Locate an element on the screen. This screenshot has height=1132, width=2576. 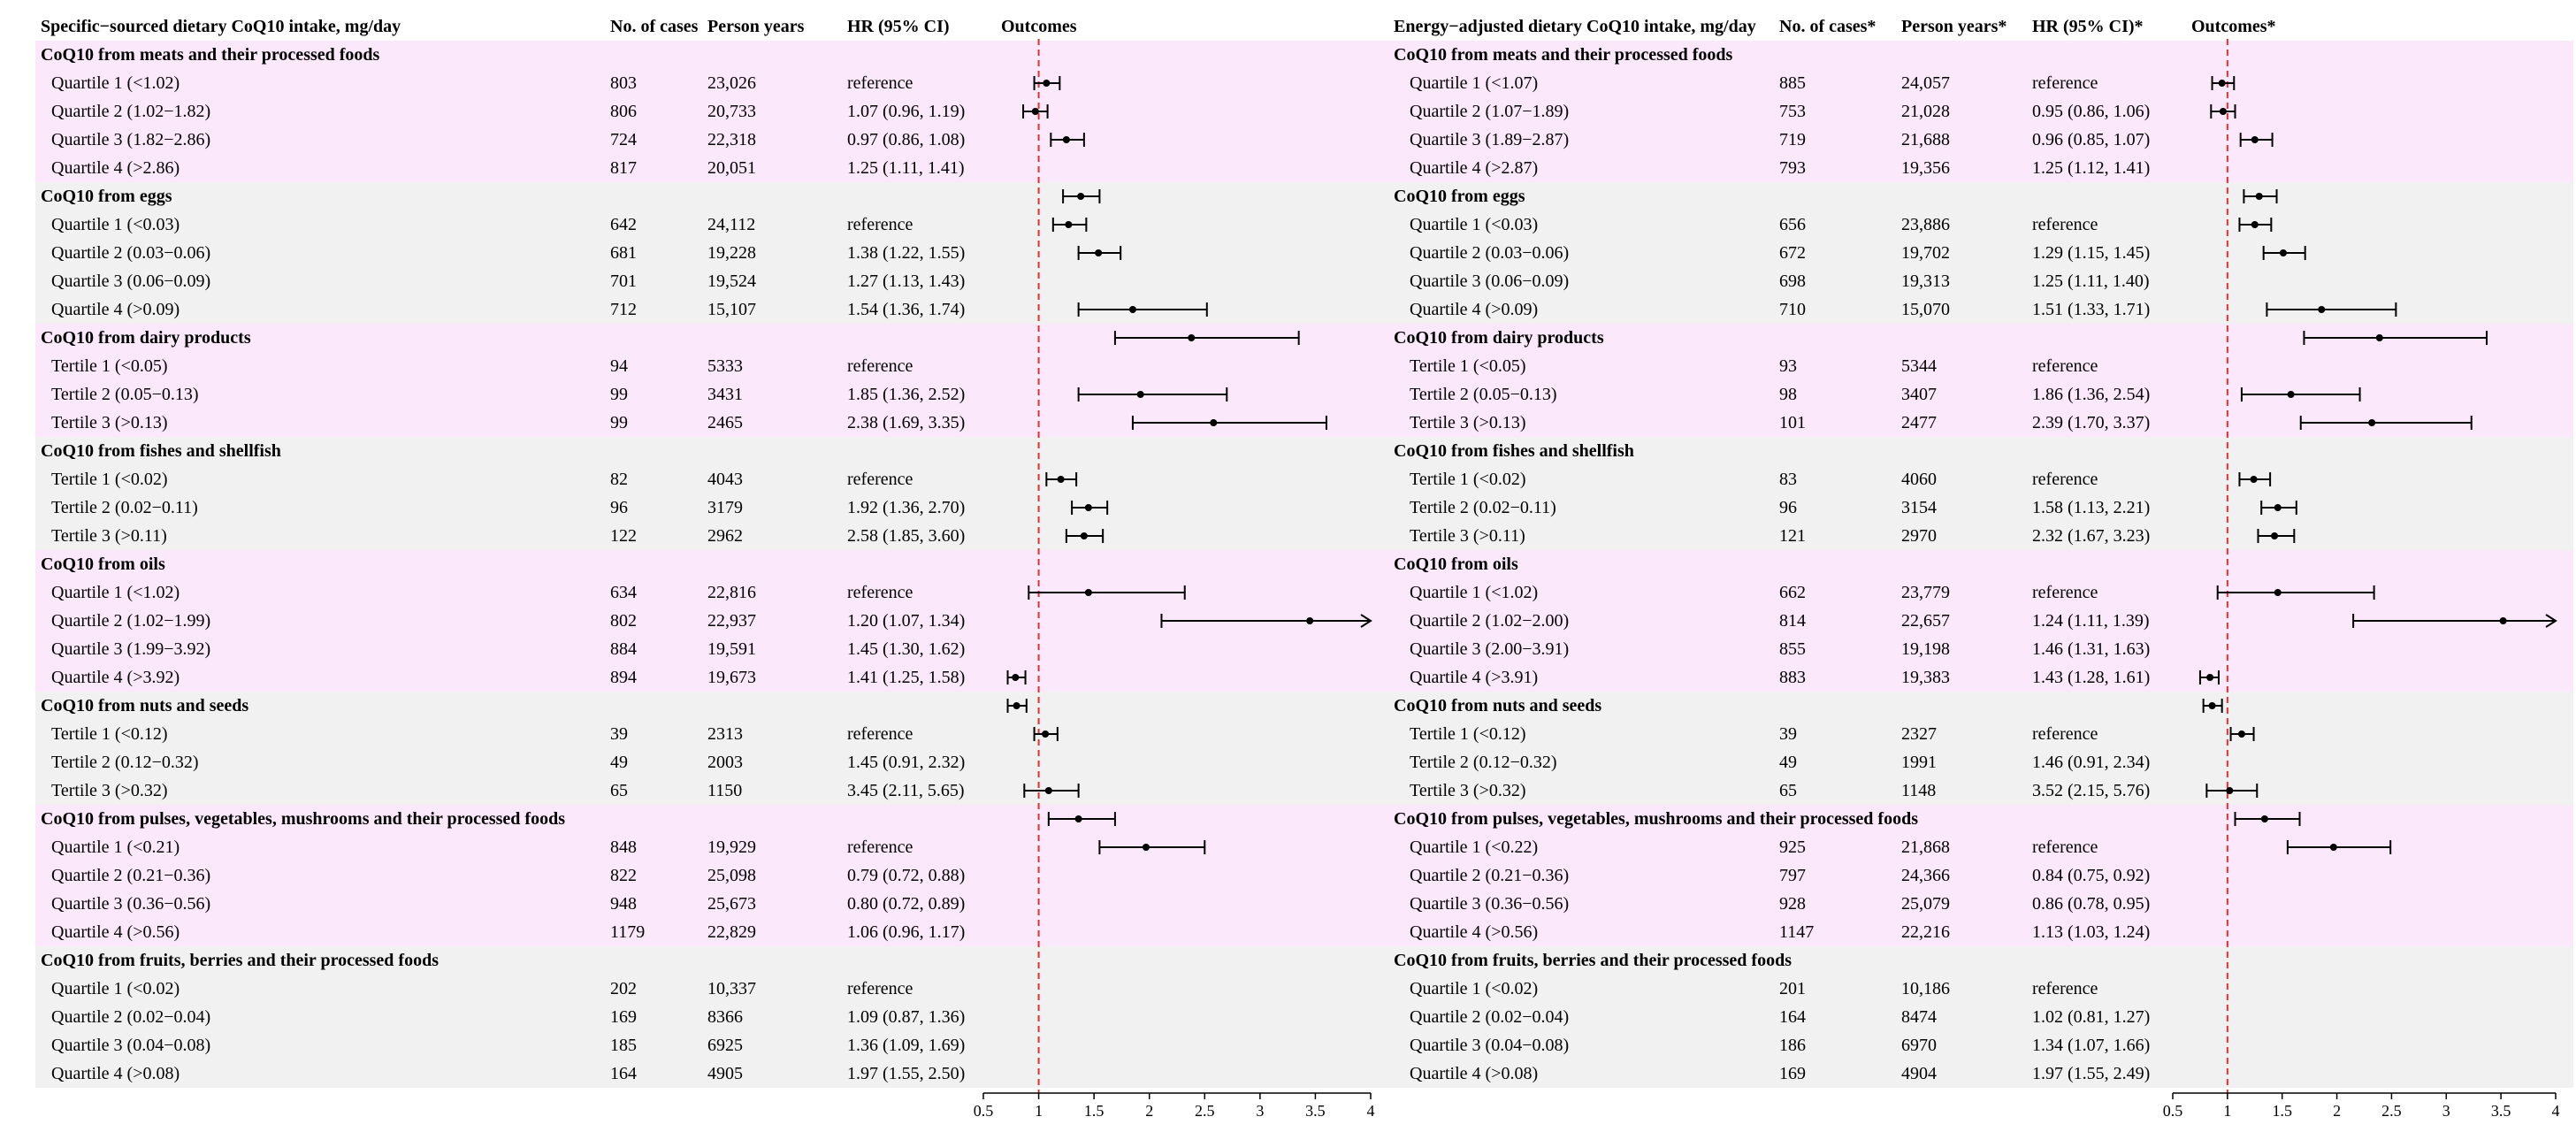
cases-value: 894 is located at coordinates (623, 677).